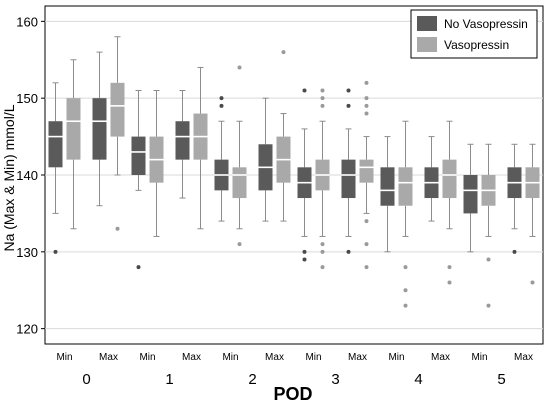 This screenshot has width=550, height=406. Describe the element at coordinates (304, 175) in the screenshot. I see `box-no-vasopressin-pod3-min` at that location.